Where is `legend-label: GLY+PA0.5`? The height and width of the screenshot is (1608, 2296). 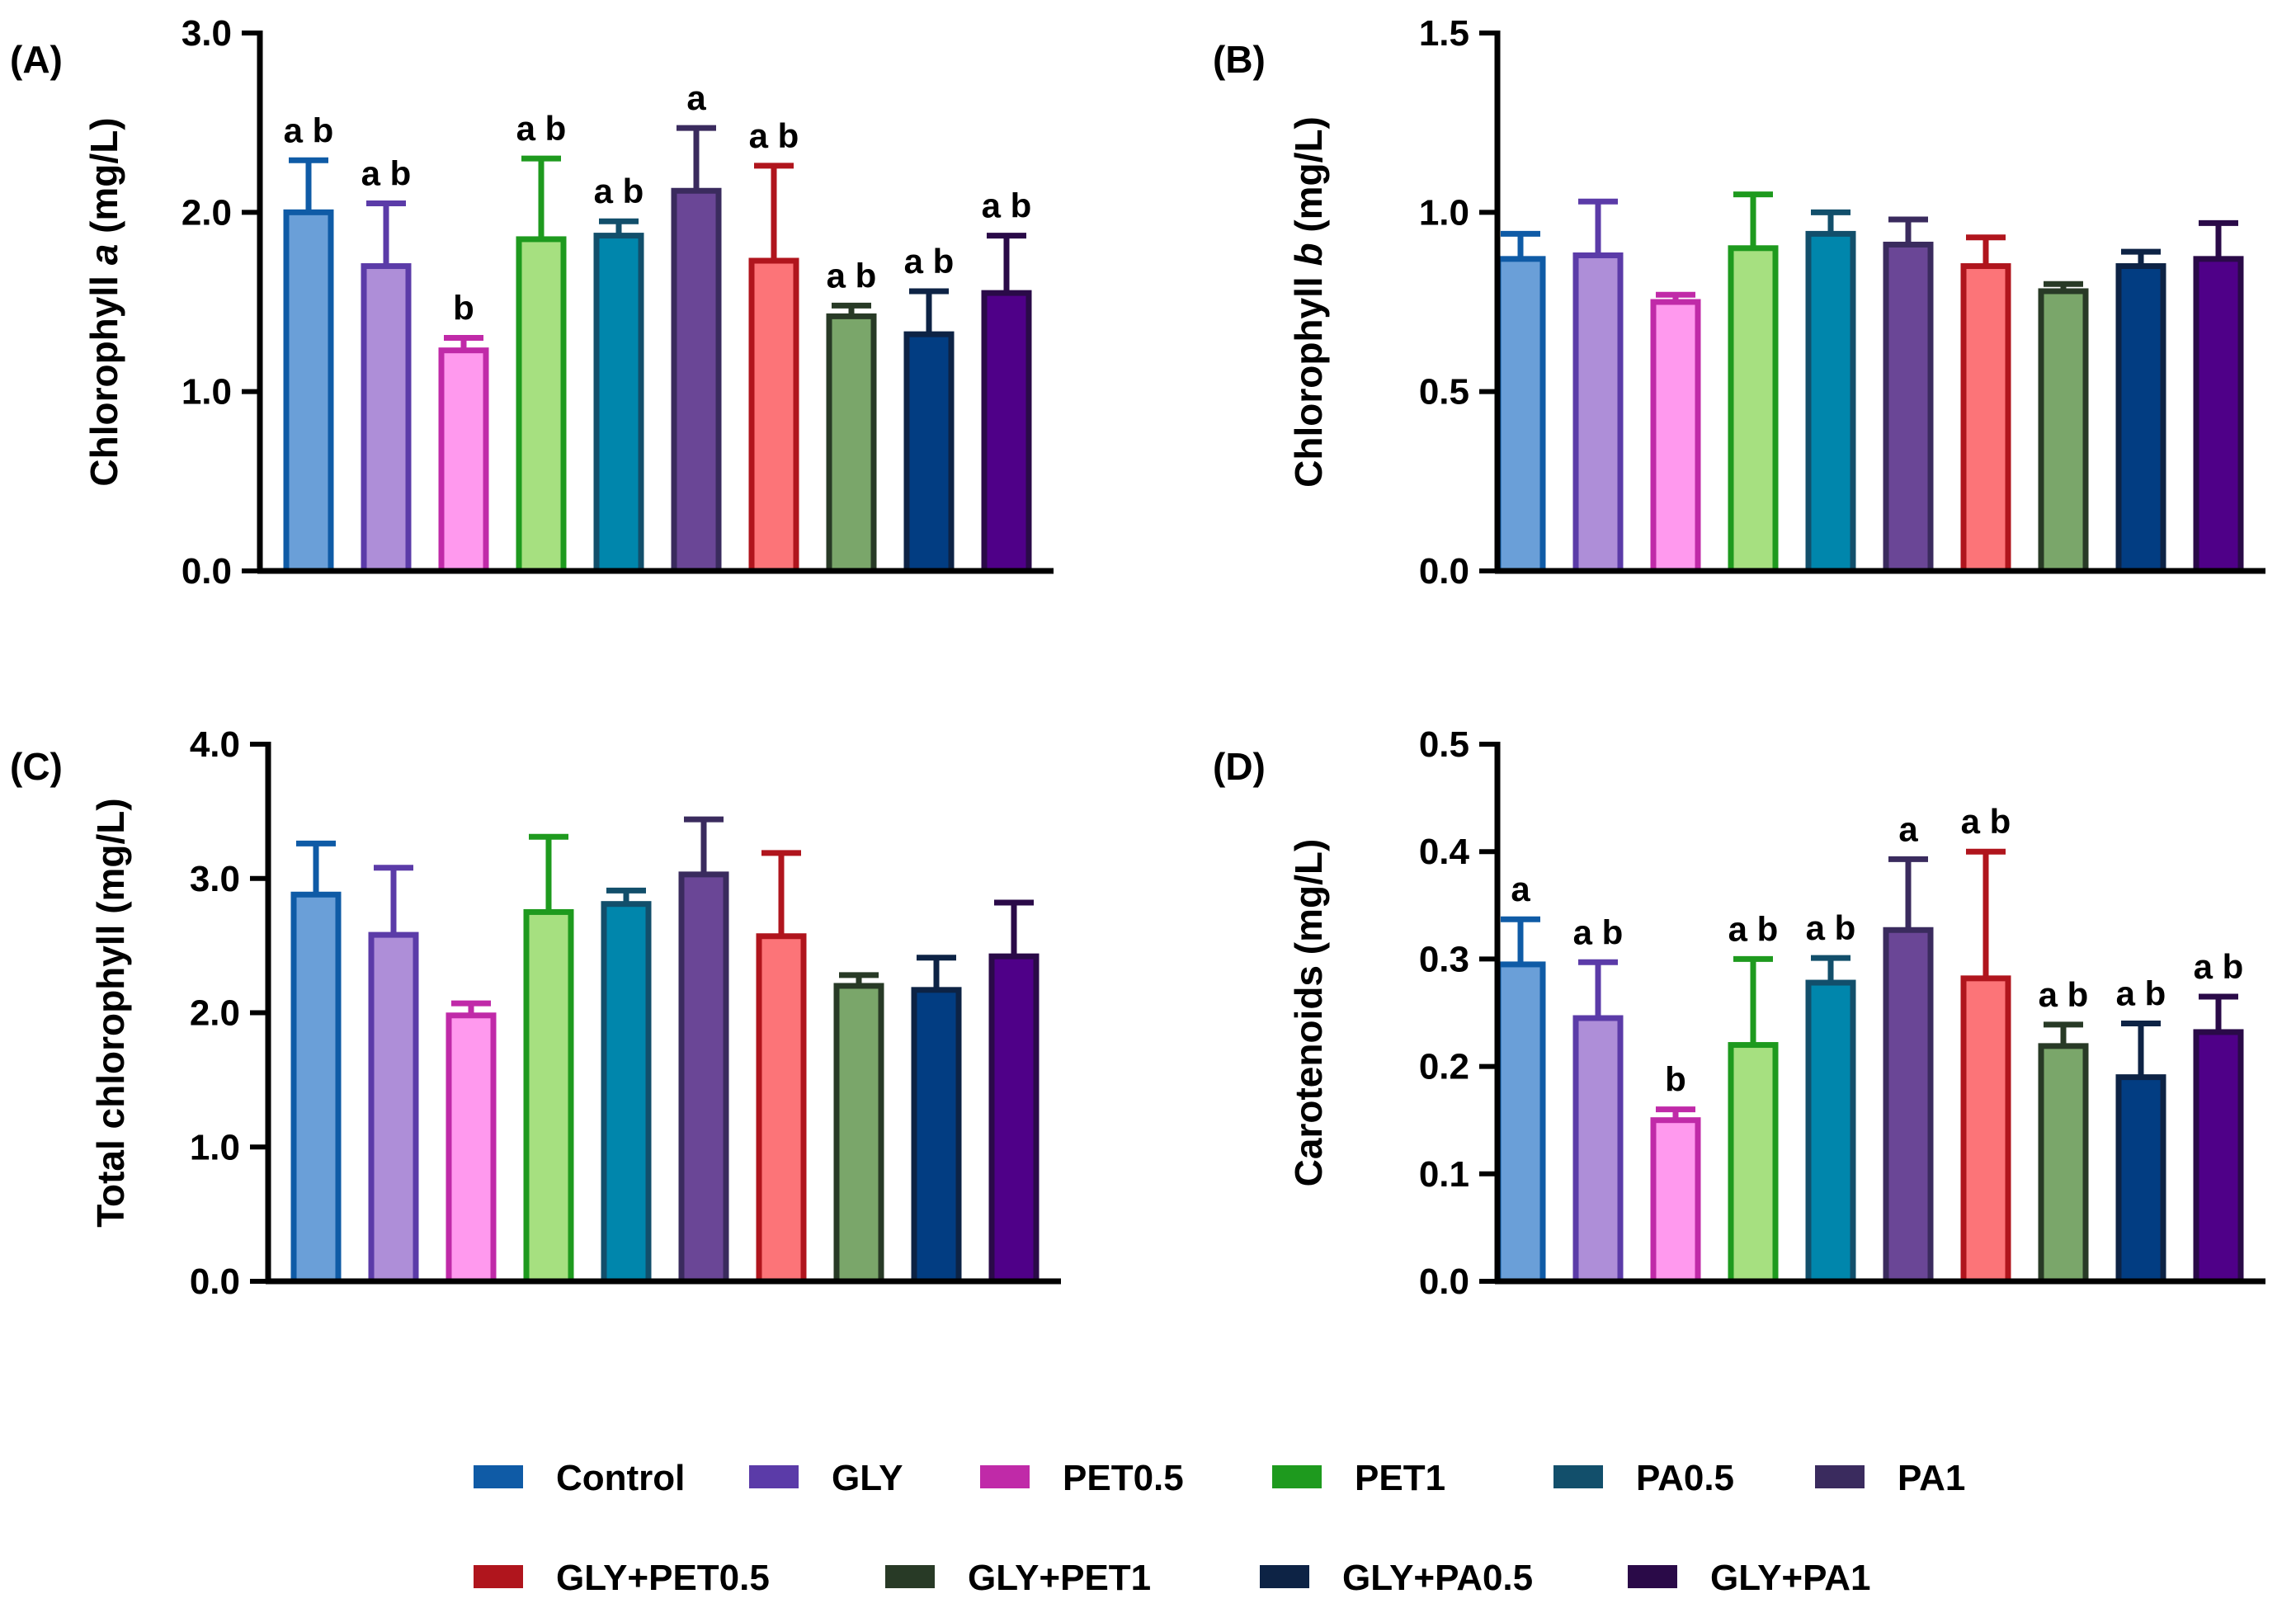 legend-label: GLY+PA0.5 is located at coordinates (1437, 1578).